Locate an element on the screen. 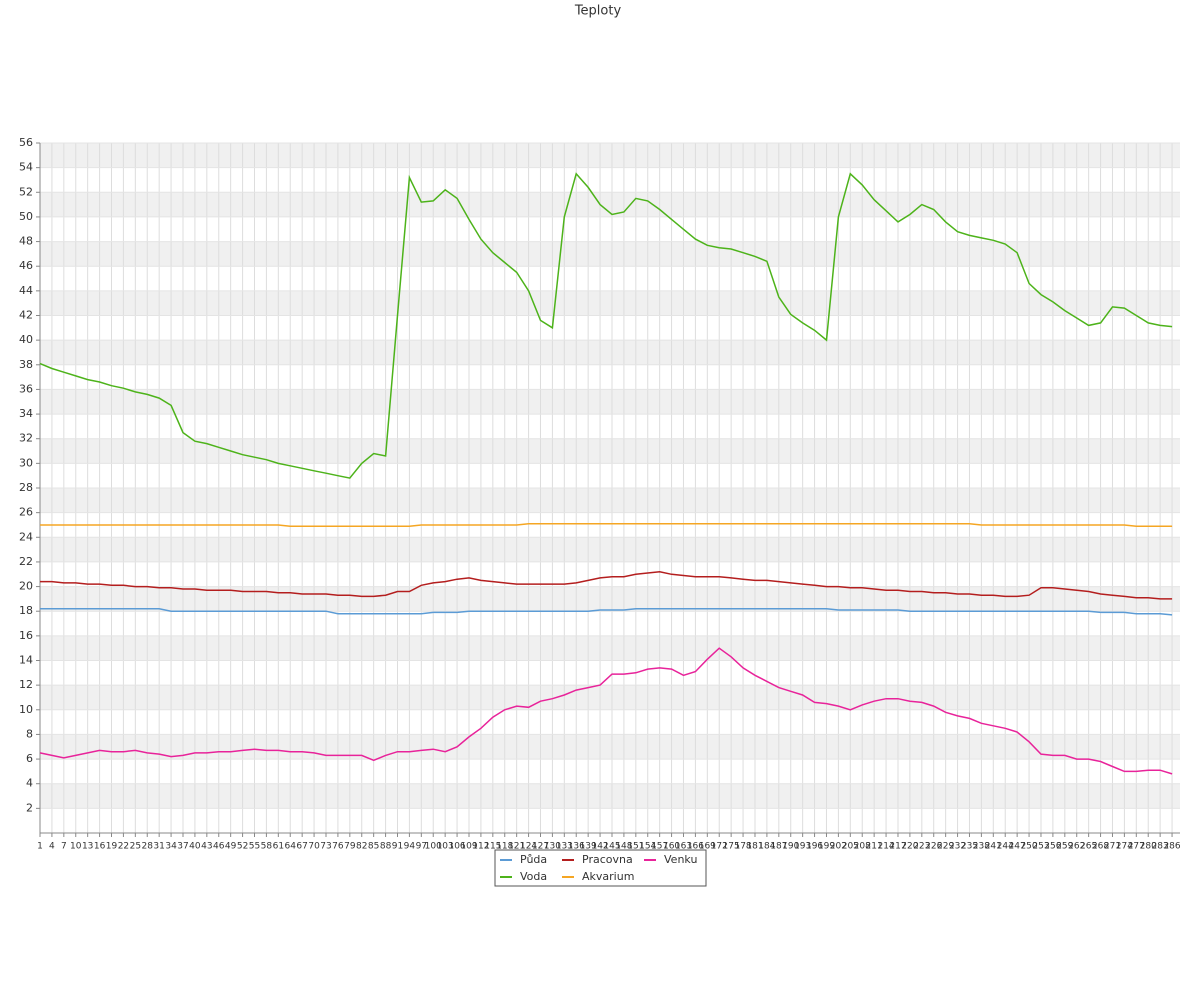 This screenshot has height=1000, width=1200. y-tick-label: 14 is located at coordinates (26, 660).